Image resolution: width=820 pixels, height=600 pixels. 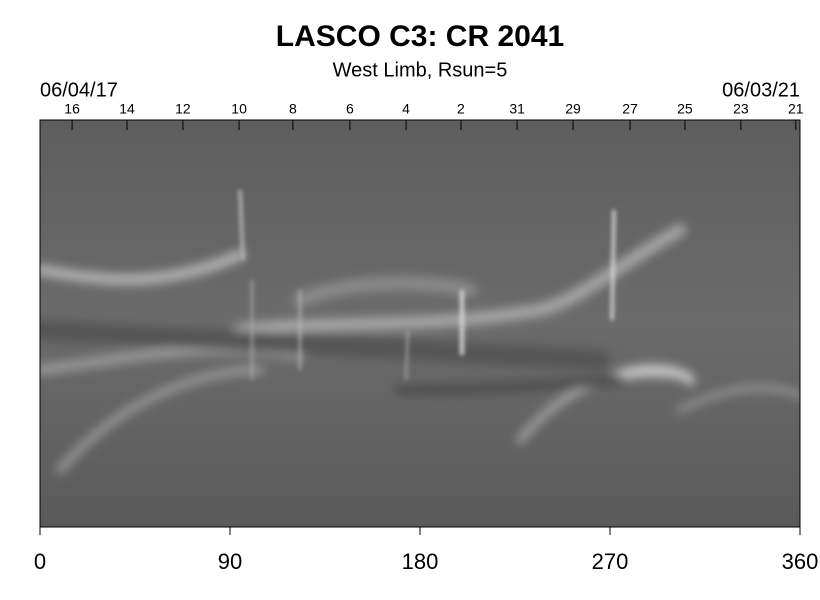 I want to click on top-tick-label: 25, so click(x=685, y=109).